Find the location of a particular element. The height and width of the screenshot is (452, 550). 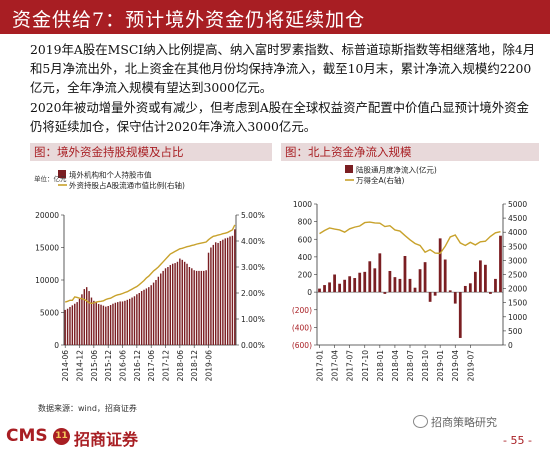

y2-tick-label: 3000 is located at coordinates (517, 260).